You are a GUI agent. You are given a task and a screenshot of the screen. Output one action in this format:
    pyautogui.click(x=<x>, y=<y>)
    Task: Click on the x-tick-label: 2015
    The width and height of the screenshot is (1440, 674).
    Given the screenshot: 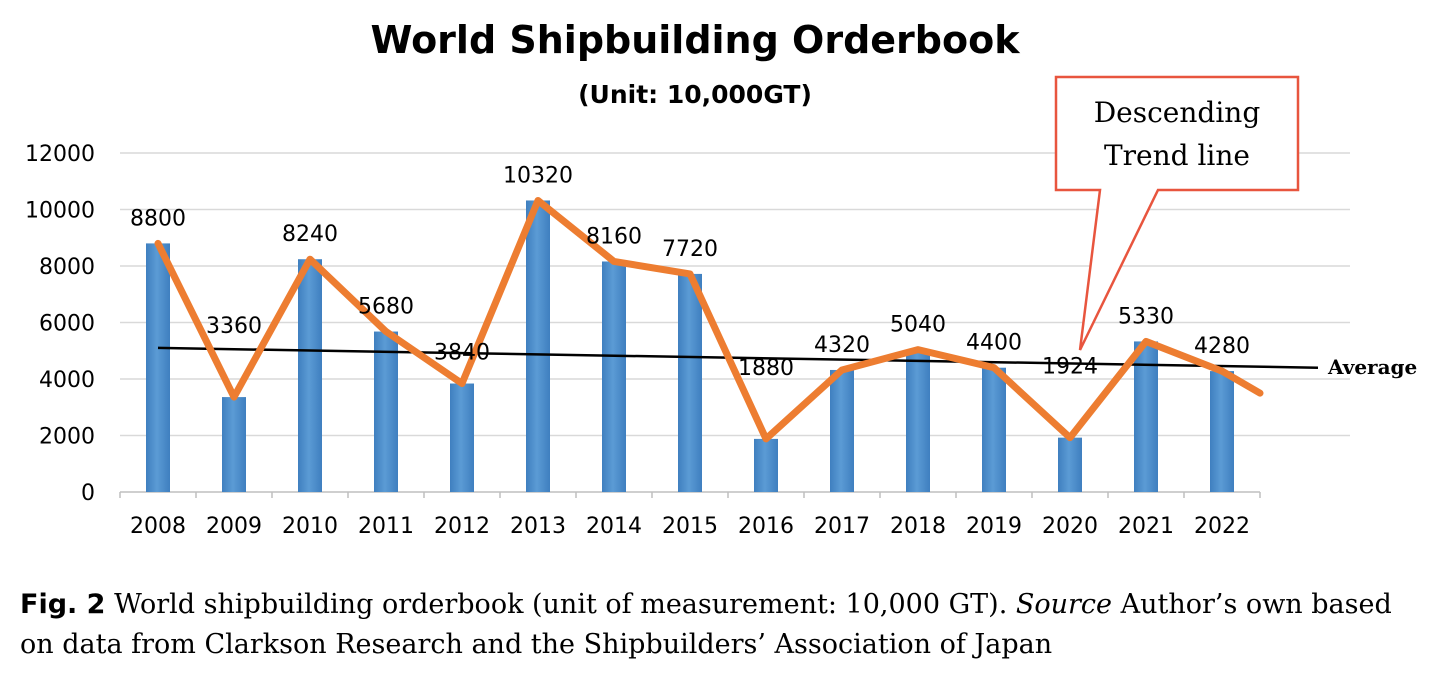 What is the action you would take?
    pyautogui.click(x=690, y=526)
    